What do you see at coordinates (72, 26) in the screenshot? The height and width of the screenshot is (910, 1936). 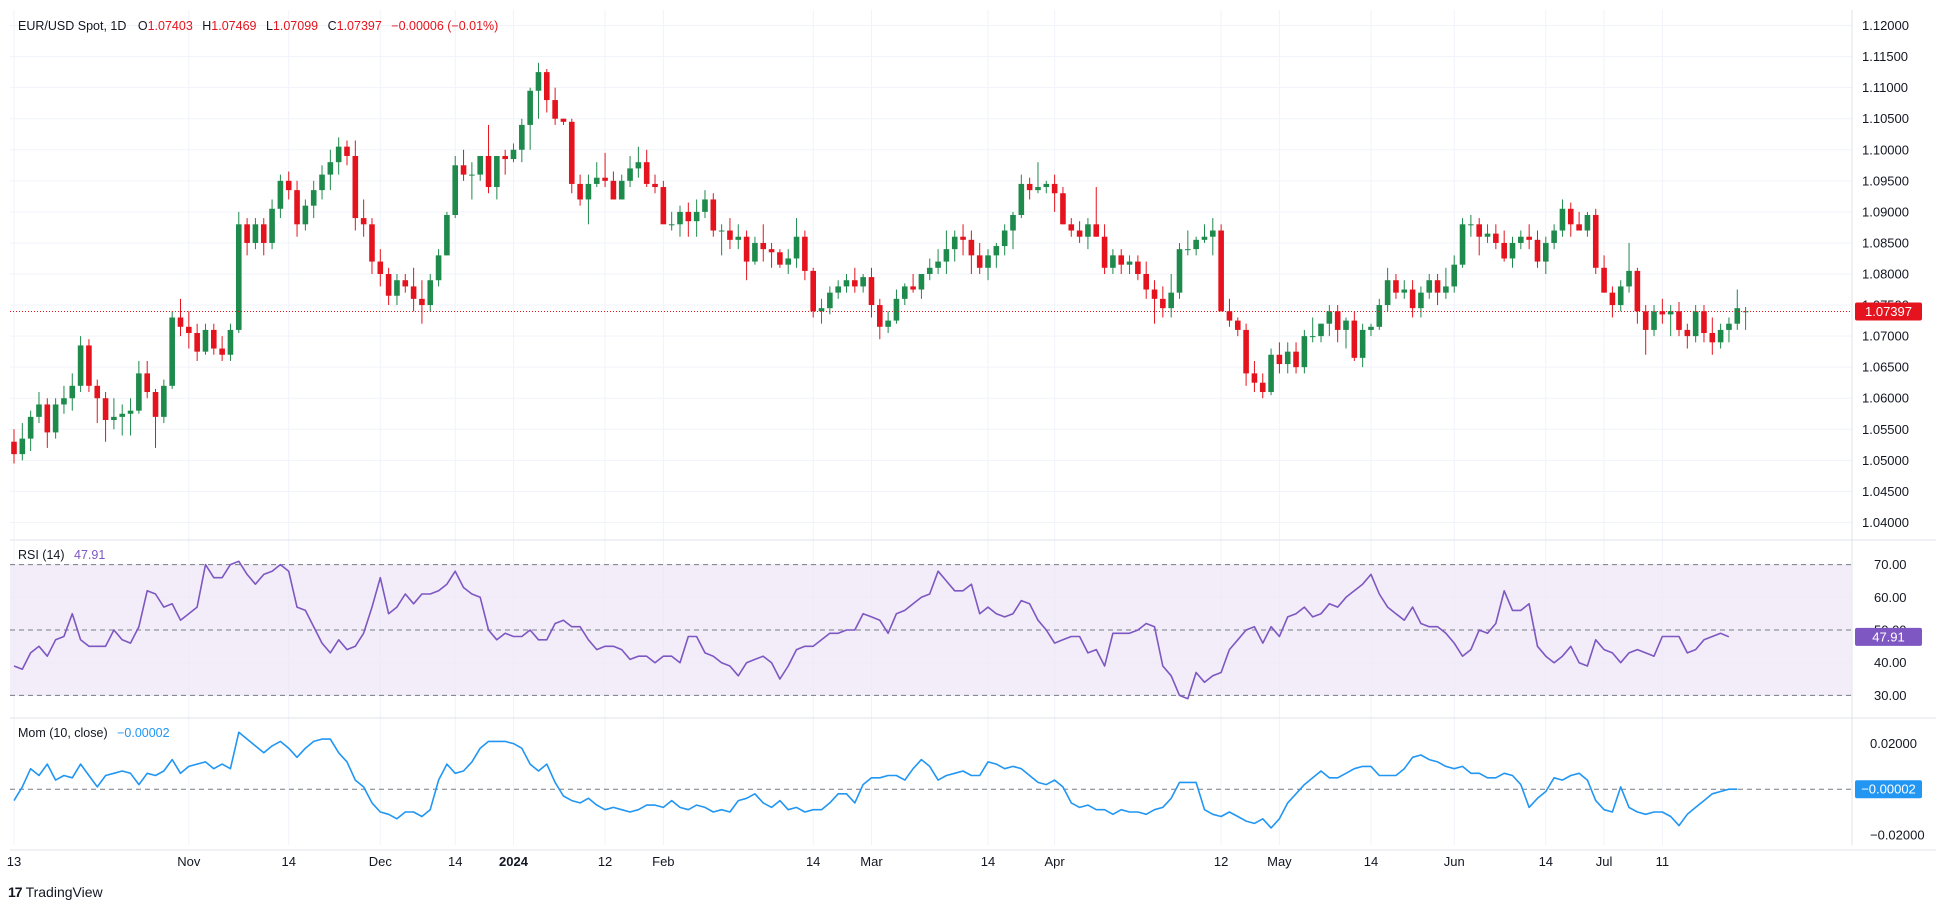 I see `symbol-title: EUR/USD Spot, 1D` at bounding box center [72, 26].